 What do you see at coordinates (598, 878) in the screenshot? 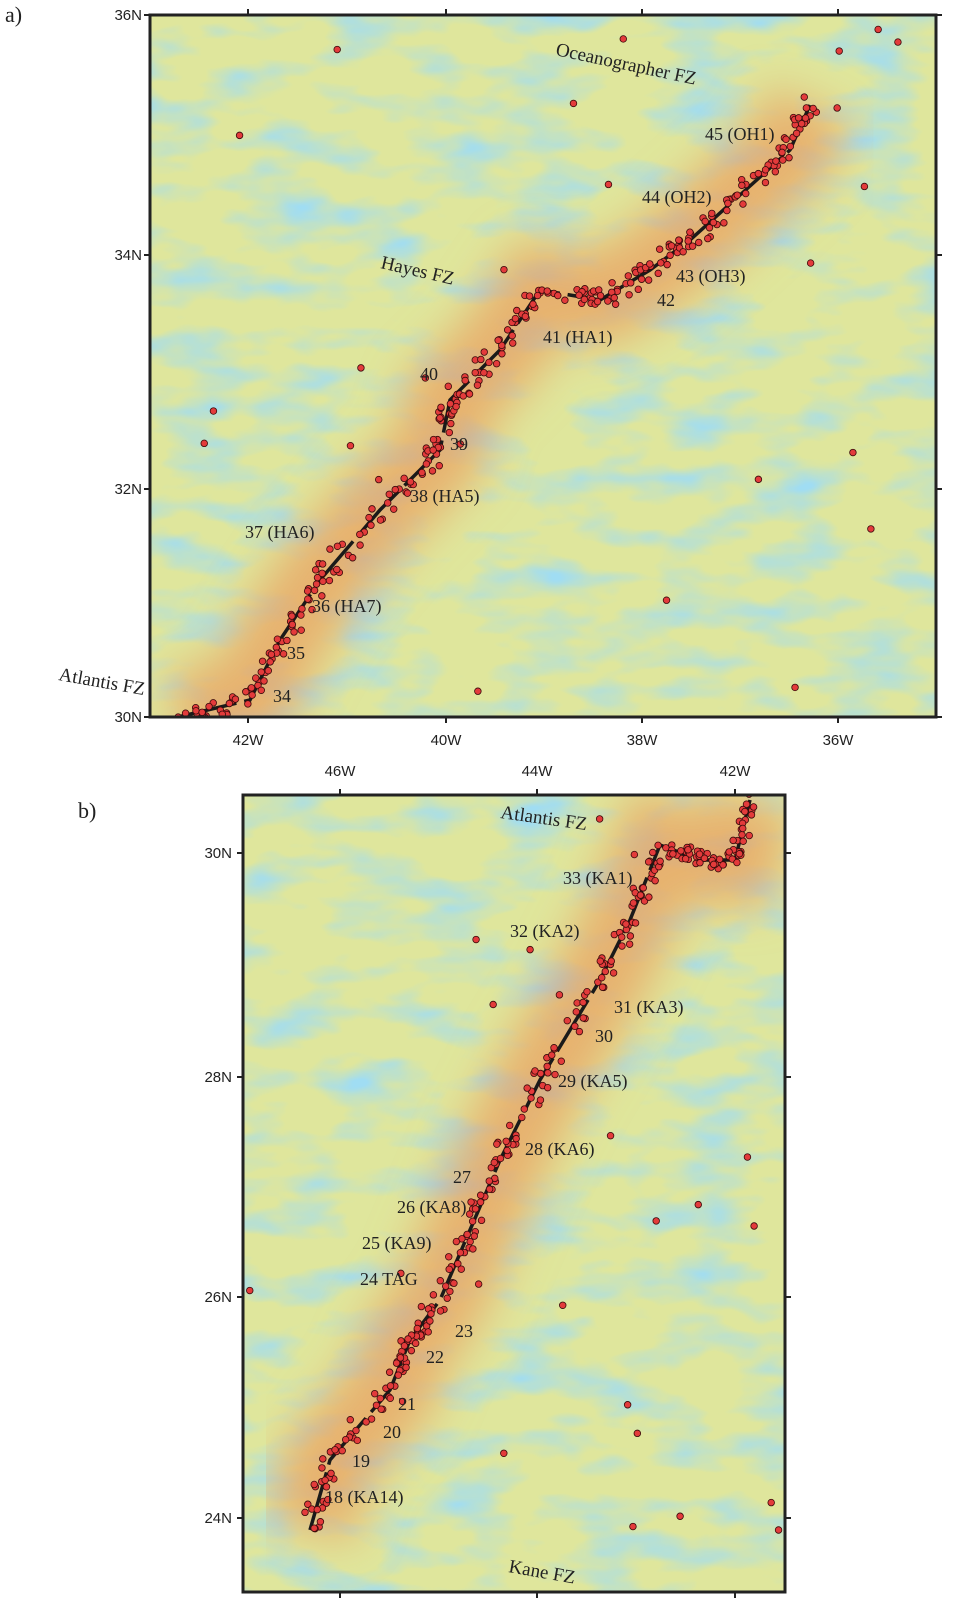
I see `segment-label: 33 (KA1)` at bounding box center [598, 878].